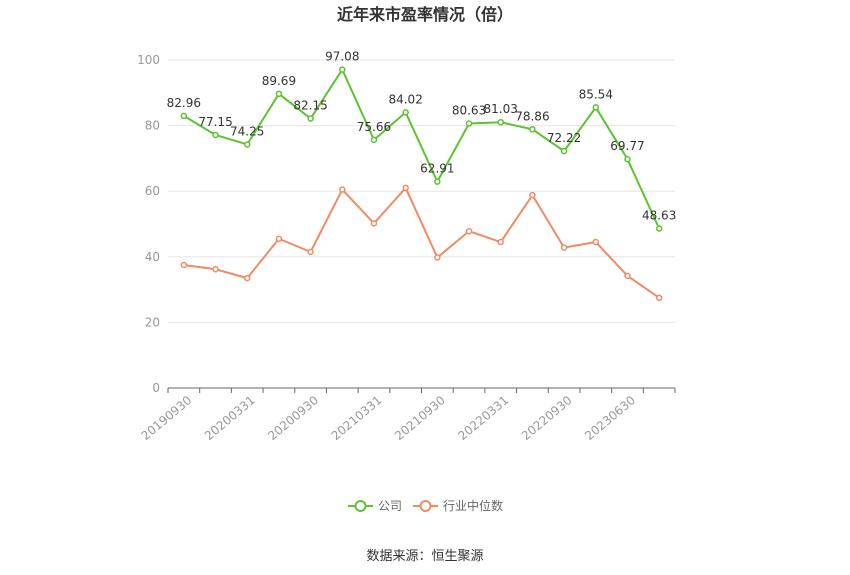  What do you see at coordinates (483, 418) in the screenshot?
I see `x-tick-label: 20220331` at bounding box center [483, 418].